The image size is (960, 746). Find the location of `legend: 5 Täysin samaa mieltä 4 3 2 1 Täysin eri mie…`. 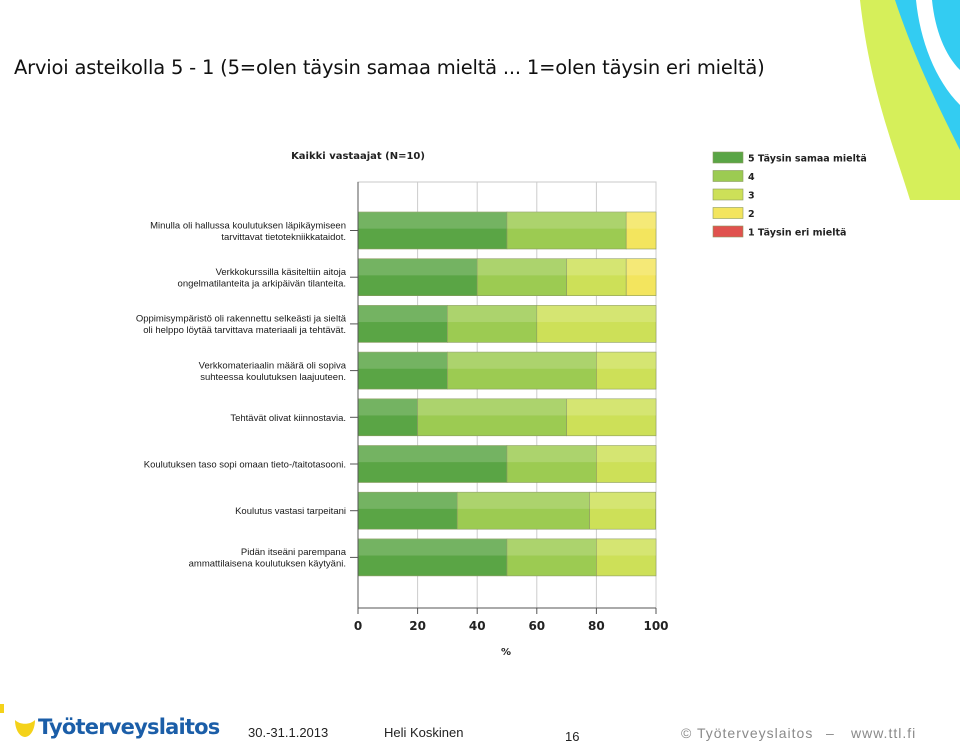

legend: 5 Täysin samaa mieltä 4 3 2 1 Täysin eri mie… is located at coordinates (789, 195).